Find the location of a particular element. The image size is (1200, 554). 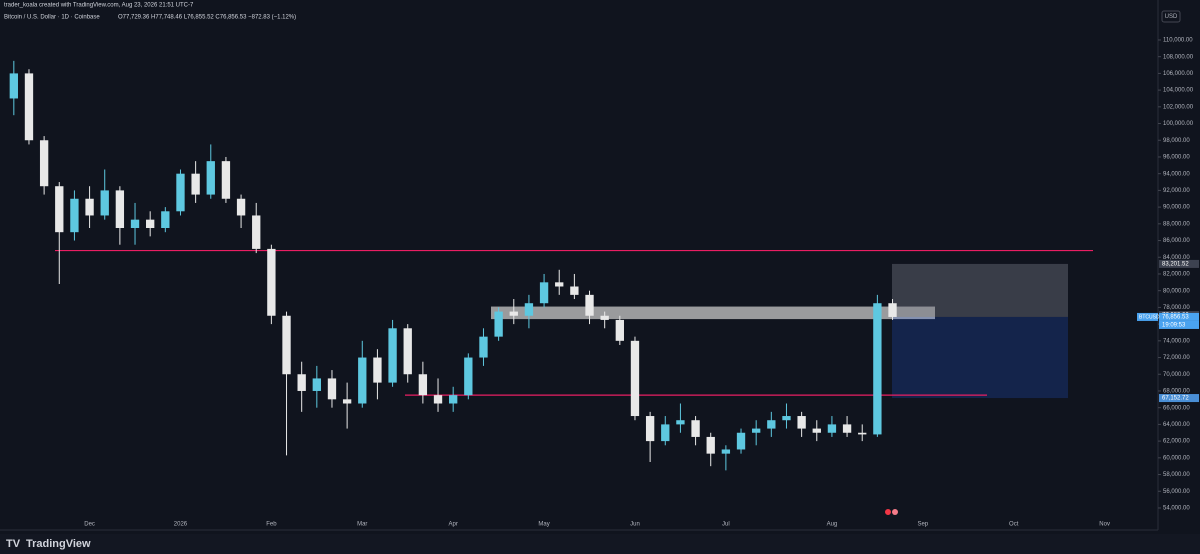

price-tag-label: 76,856.53 is located at coordinates (1175, 318).